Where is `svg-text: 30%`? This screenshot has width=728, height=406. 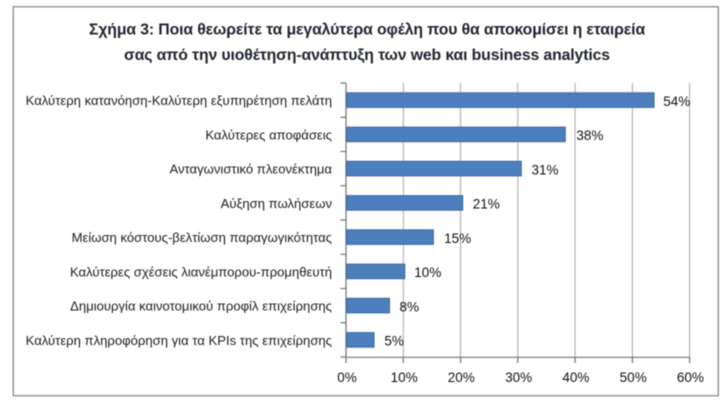 svg-text: 30% is located at coordinates (518, 377).